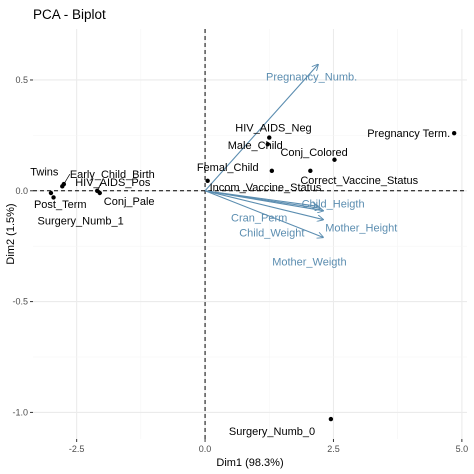 The height and width of the screenshot is (474, 474). What do you see at coordinates (454, 133) in the screenshot?
I see `point-pregnancy-term` at bounding box center [454, 133].